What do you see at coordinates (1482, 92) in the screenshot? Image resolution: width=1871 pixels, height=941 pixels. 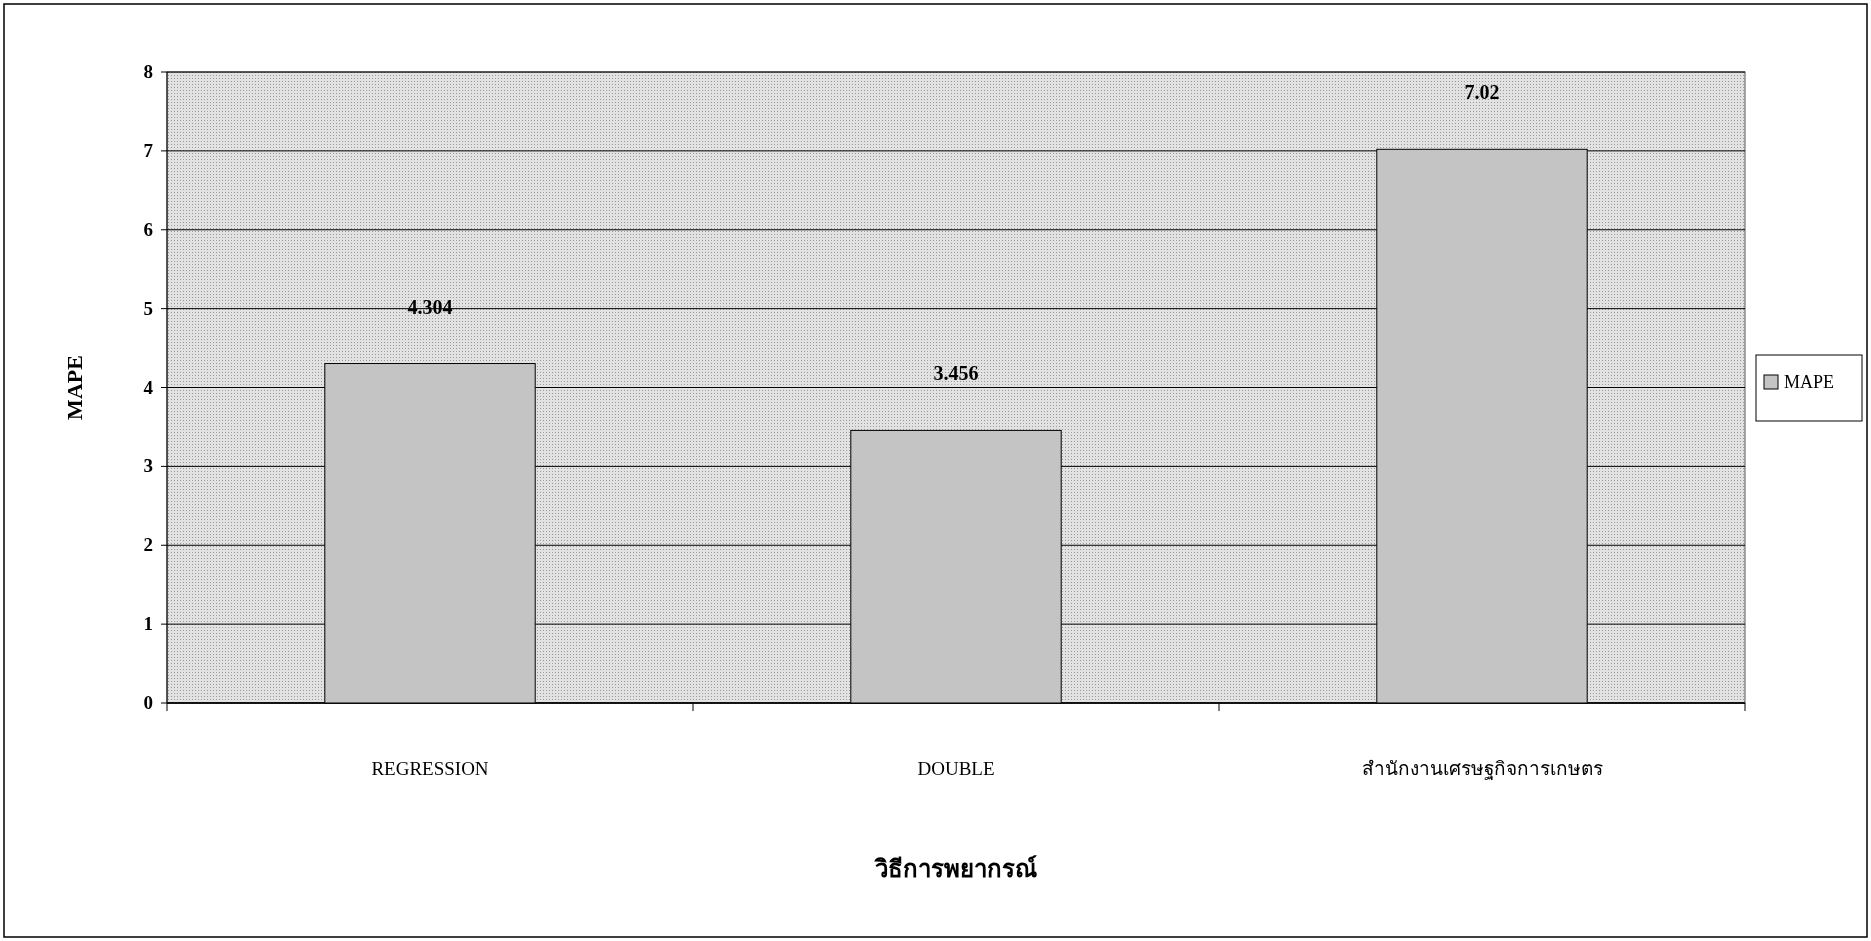 I see `text: 7.02` at bounding box center [1482, 92].